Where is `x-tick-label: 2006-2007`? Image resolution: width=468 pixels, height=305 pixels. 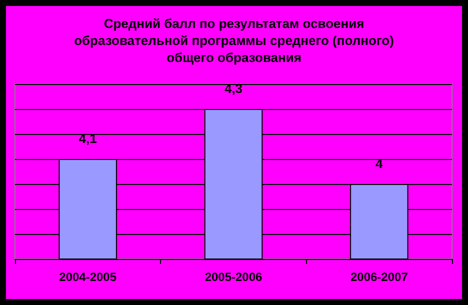
x-tick-label: 2006-2007 is located at coordinates (379, 277).